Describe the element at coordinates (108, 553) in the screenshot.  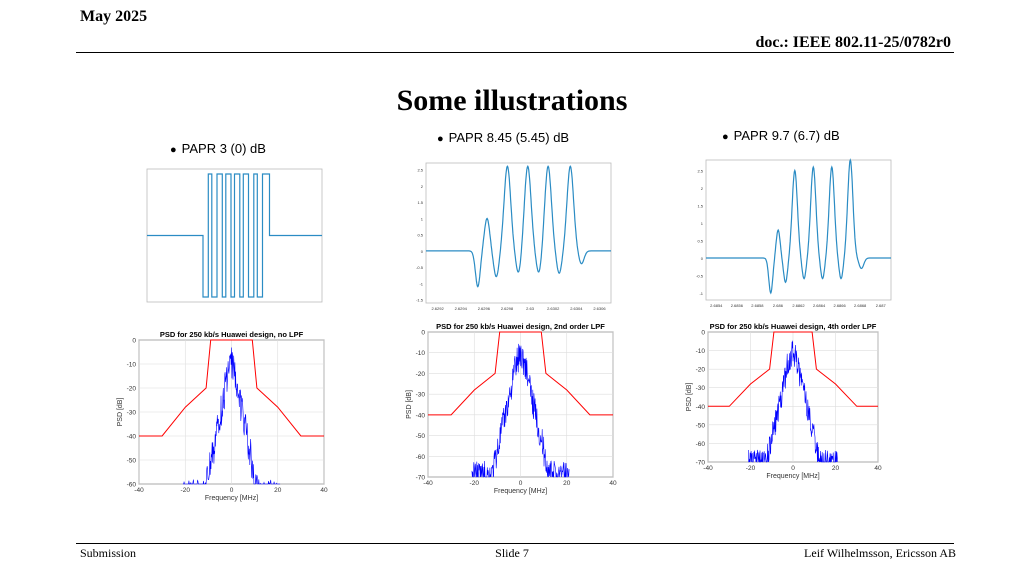
I see `footer-submission: Submission` at that location.